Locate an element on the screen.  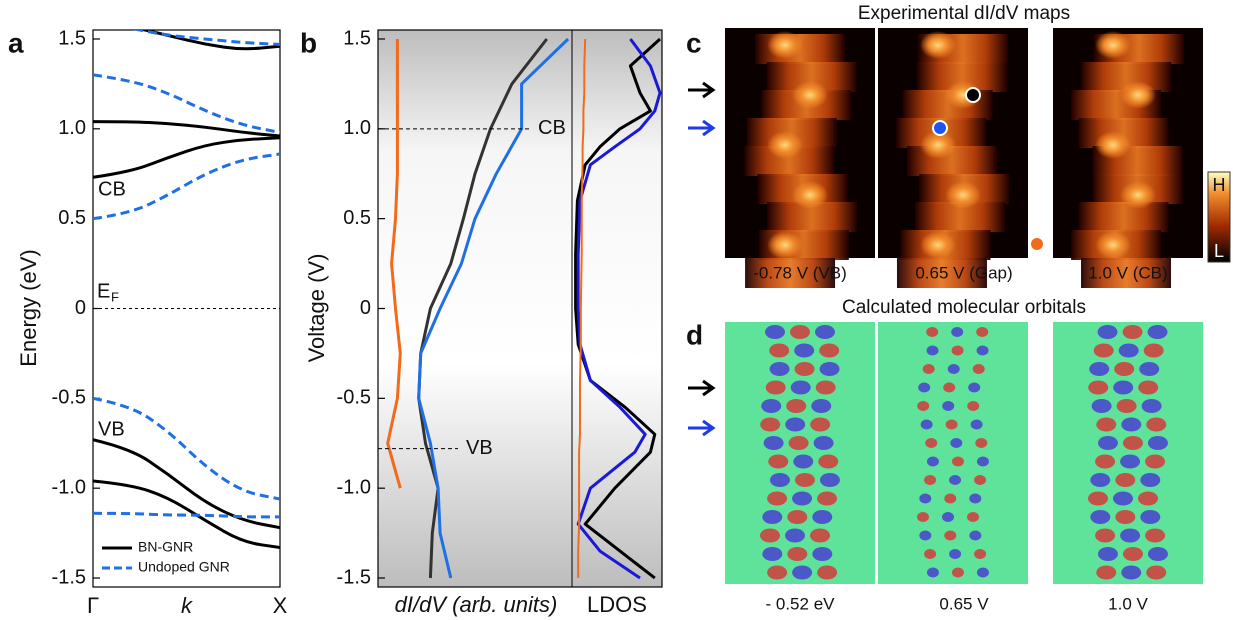
y-tick-label: 1.5 is located at coordinates (357, 38).